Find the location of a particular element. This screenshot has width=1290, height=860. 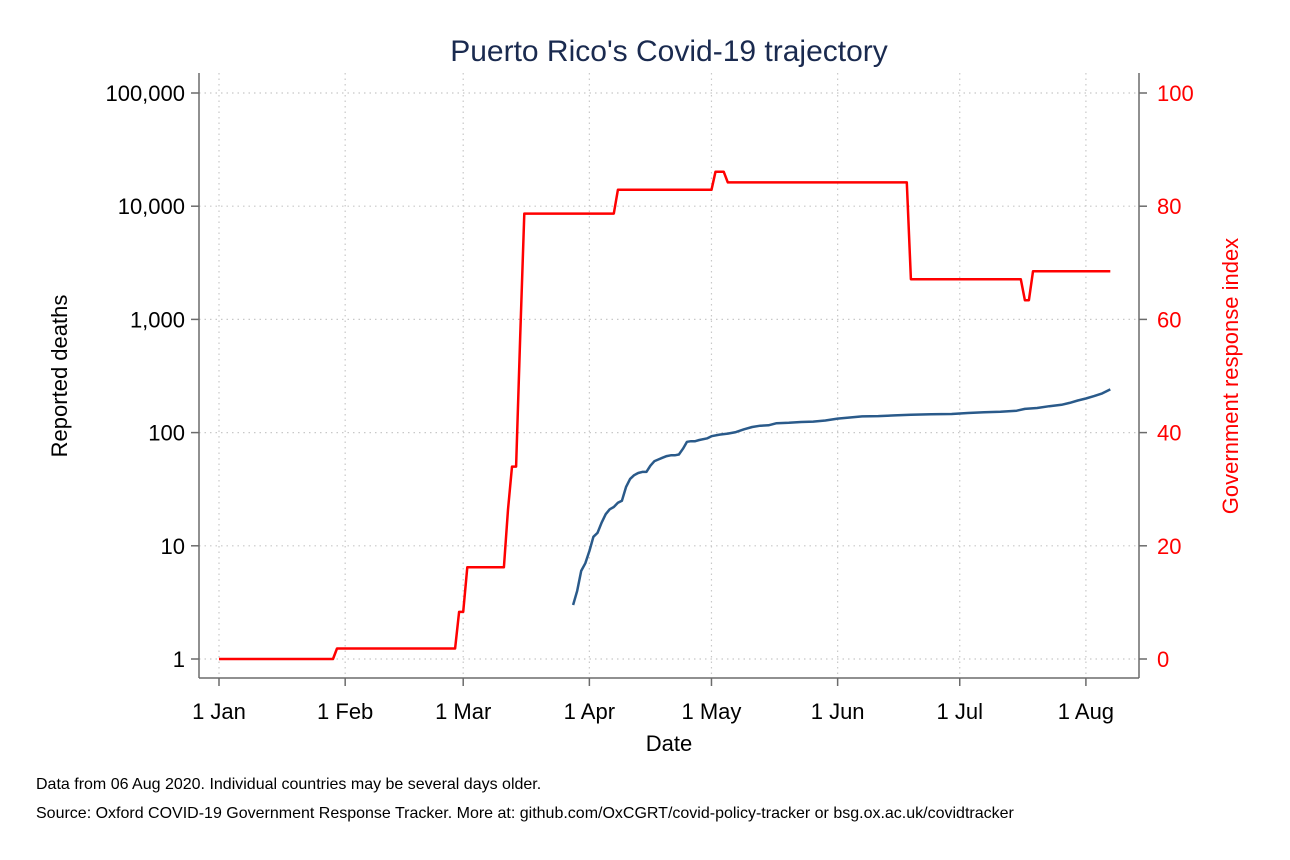

chart-title: Puerto Rico's Covid-19 trajectory is located at coordinates (669, 51).